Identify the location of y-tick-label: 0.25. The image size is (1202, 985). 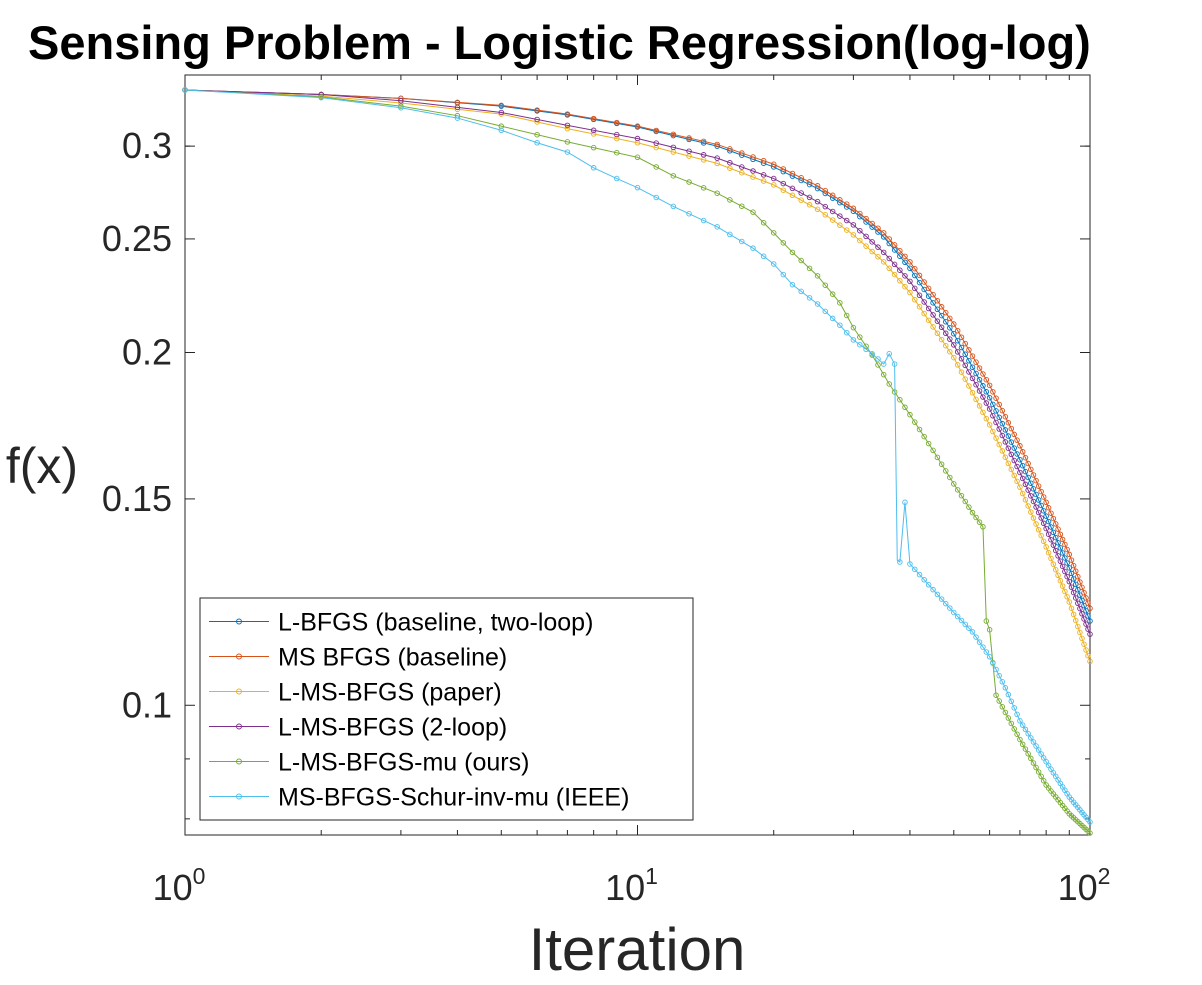
(137, 238).